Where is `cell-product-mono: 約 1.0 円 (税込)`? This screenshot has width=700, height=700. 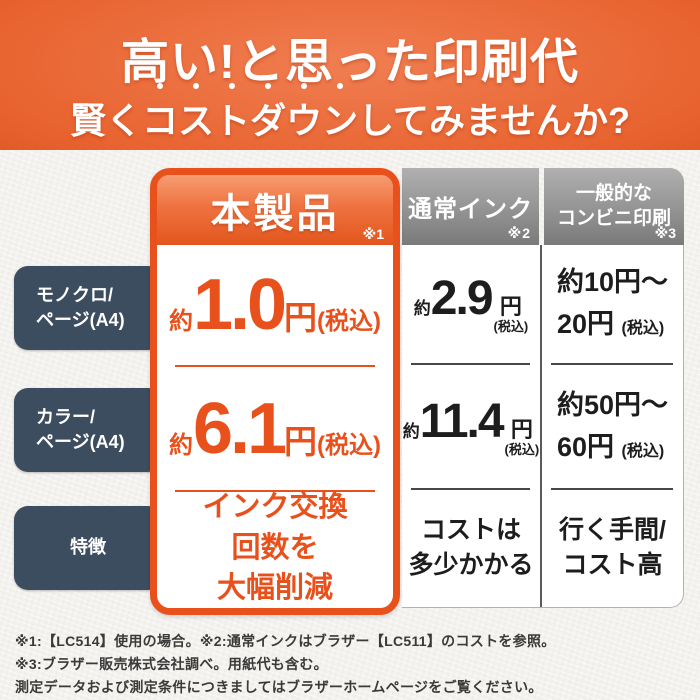 cell-product-mono: 約 1.0 円 (税込) is located at coordinates (275, 305).